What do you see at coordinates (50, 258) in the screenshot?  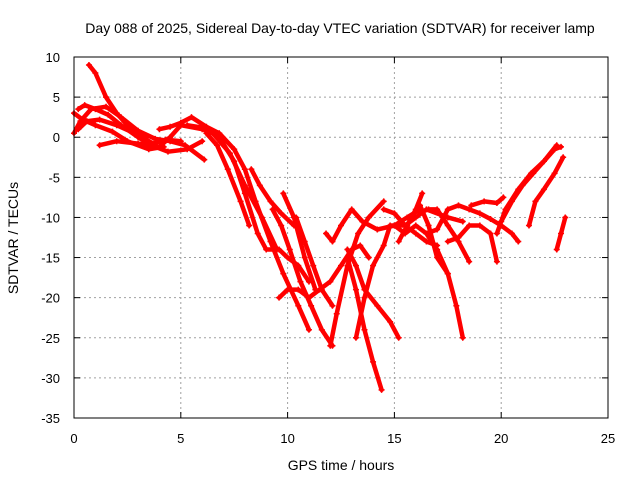 I see `y-tick-label: -15` at bounding box center [50, 258].